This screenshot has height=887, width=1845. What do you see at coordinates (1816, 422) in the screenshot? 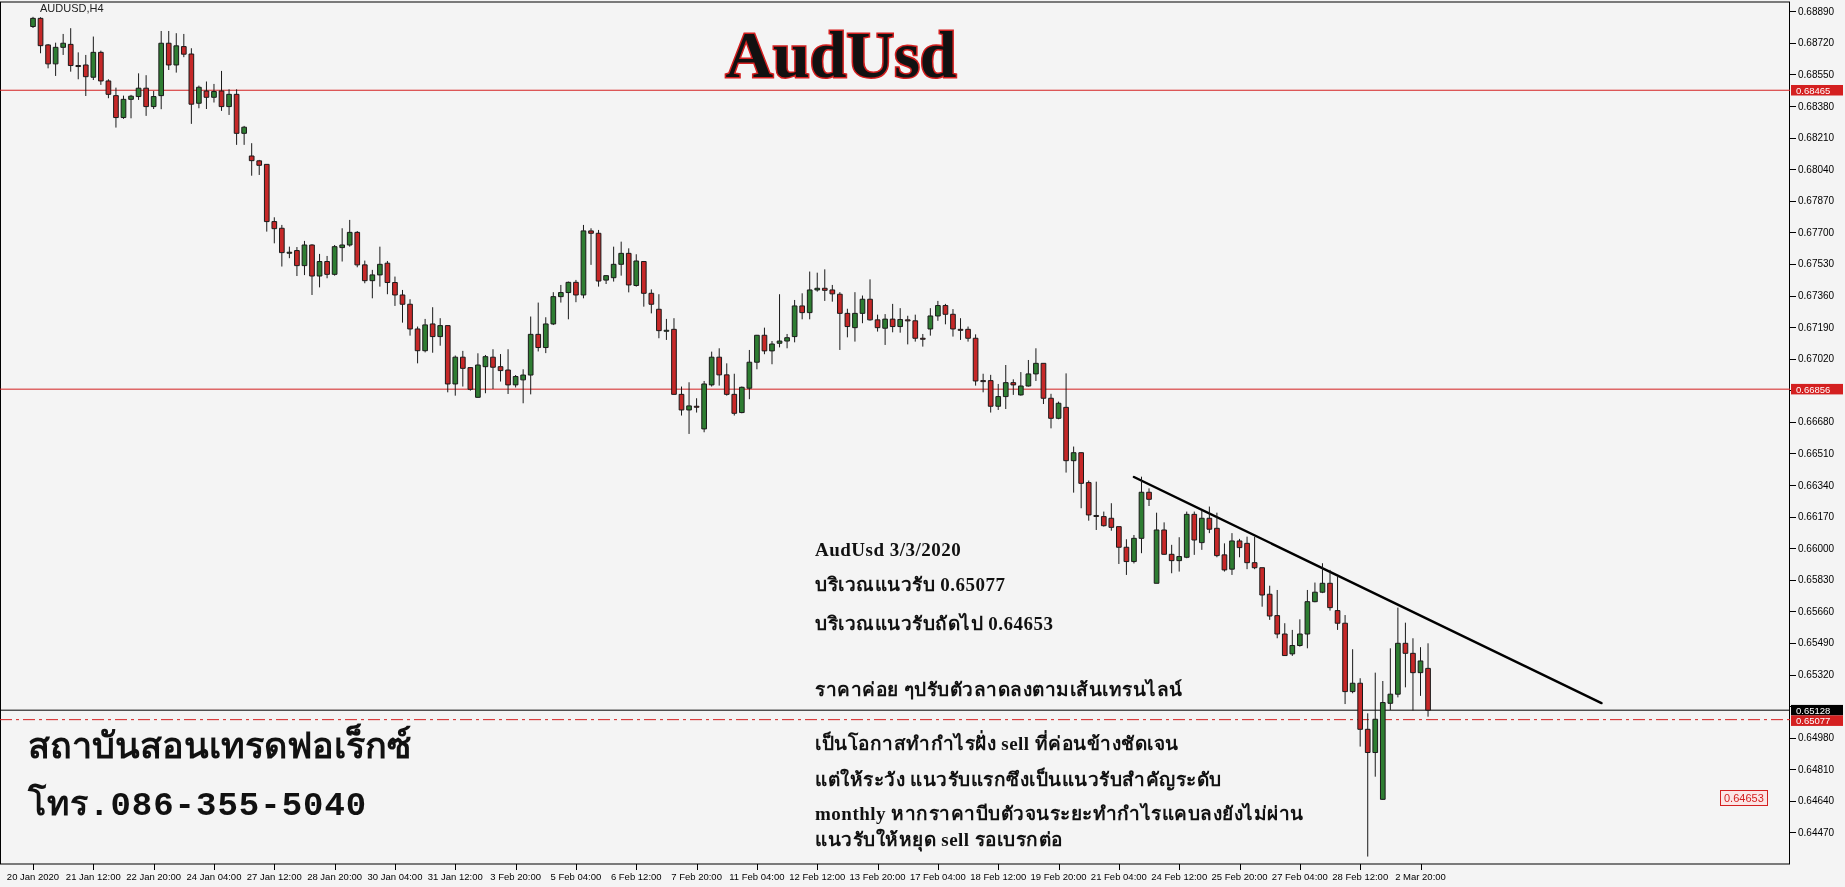
I see `y-tick-label: 0.66680` at bounding box center [1816, 422].